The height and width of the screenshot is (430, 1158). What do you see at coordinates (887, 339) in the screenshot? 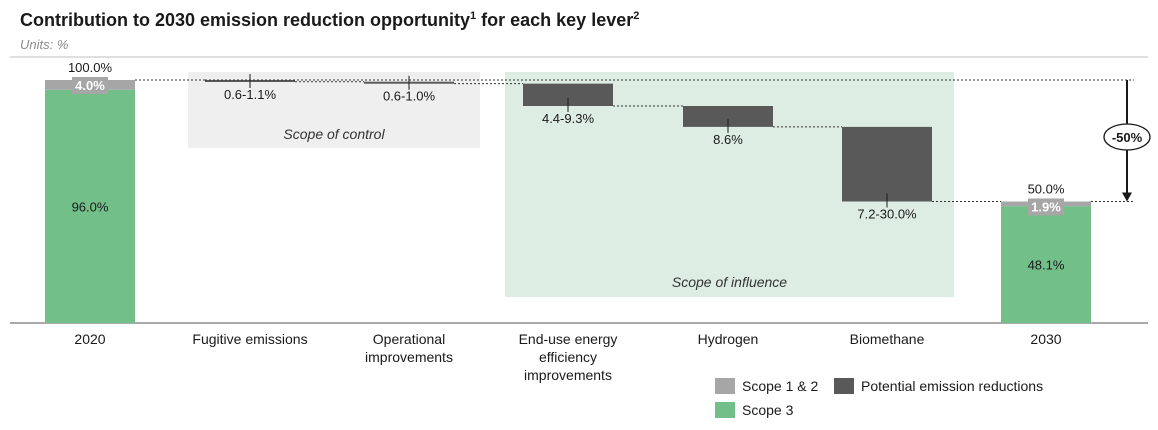
I see `category-label: Biomethane` at bounding box center [887, 339].